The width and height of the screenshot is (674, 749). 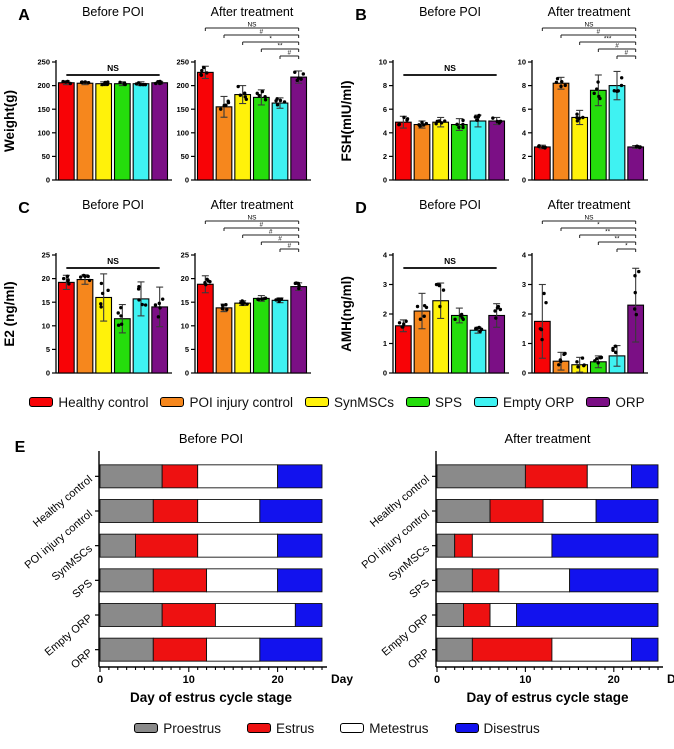 I want to click on bar-orp, so click(x=497, y=150).